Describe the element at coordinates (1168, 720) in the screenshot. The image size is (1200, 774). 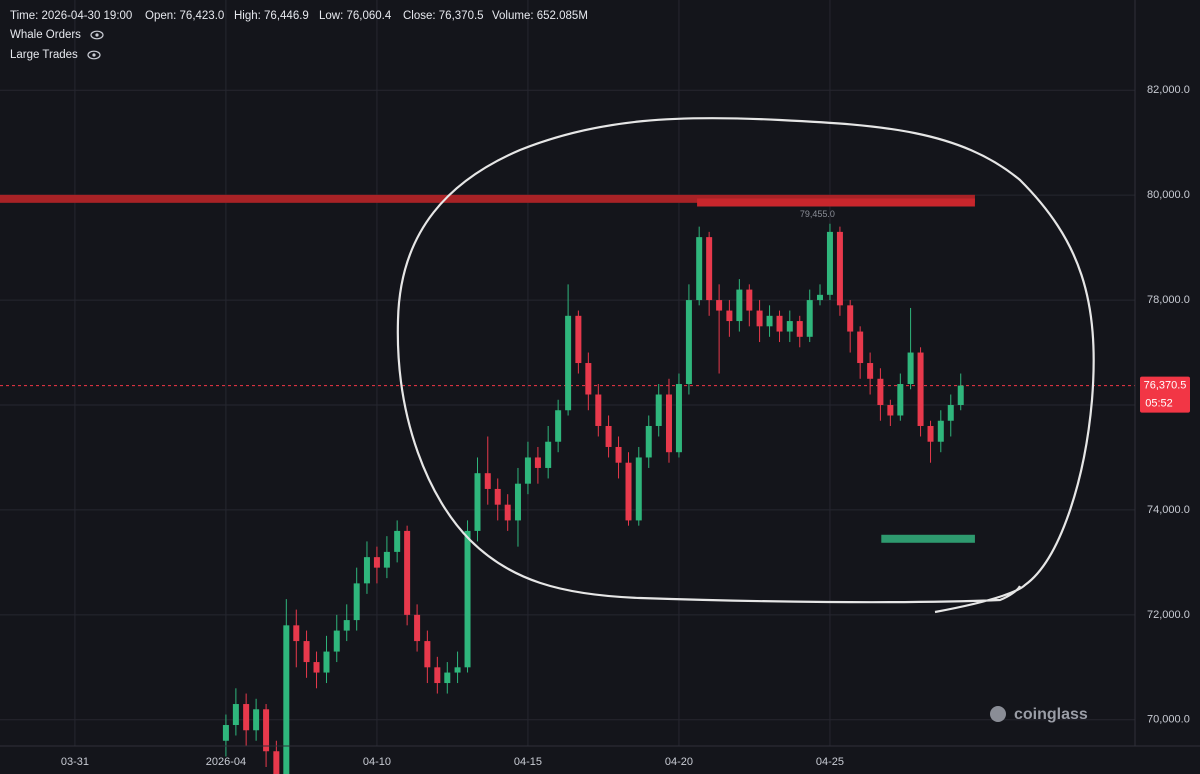
I see `y-tick-label: 70,000.0` at that location.